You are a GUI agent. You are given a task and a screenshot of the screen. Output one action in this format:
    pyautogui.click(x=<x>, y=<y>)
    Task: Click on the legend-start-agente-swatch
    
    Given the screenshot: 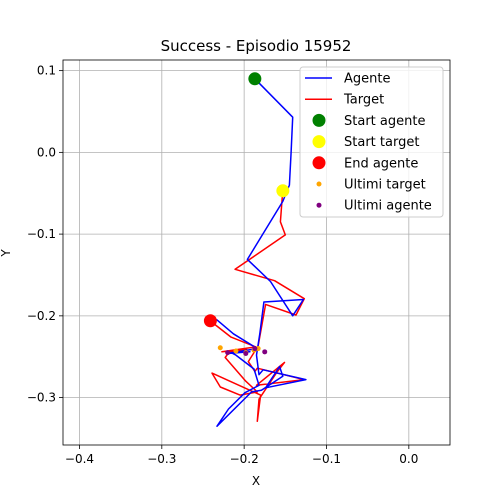 What is the action you would take?
    pyautogui.click(x=319, y=120)
    